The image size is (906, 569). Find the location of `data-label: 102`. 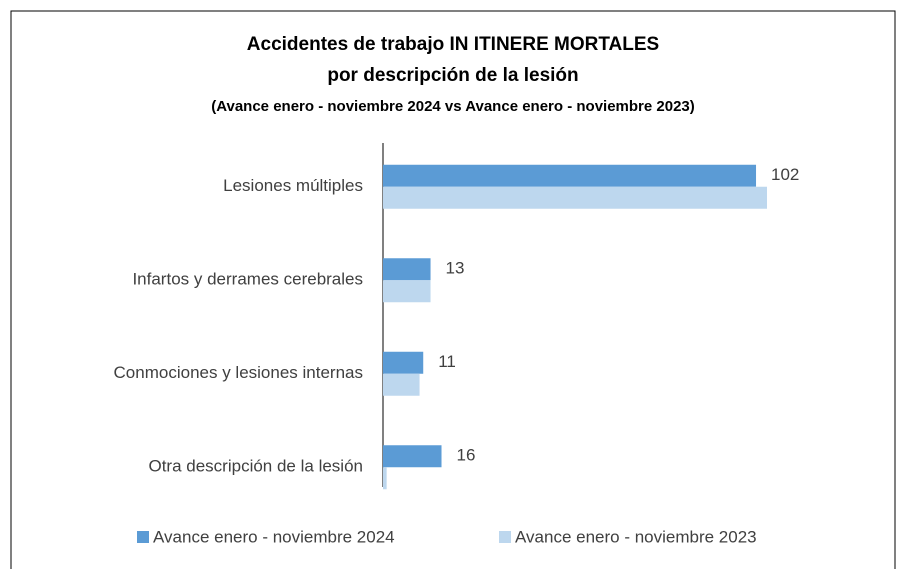

data-label: 102 is located at coordinates (785, 174).